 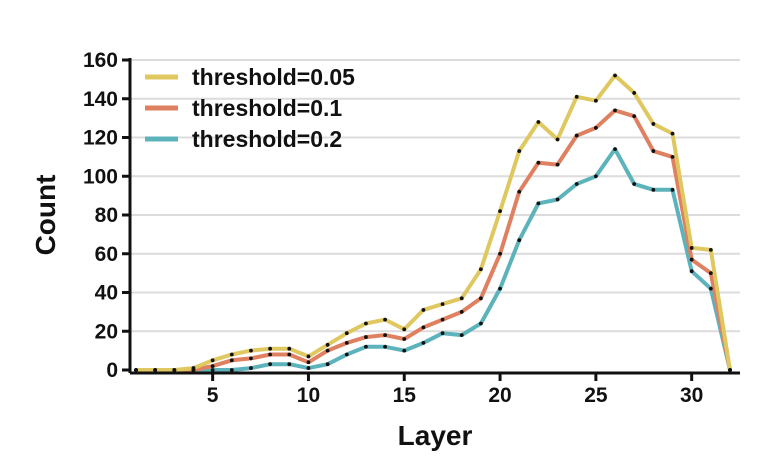 I want to click on legend-label: threshold=0.2, so click(x=267, y=139).